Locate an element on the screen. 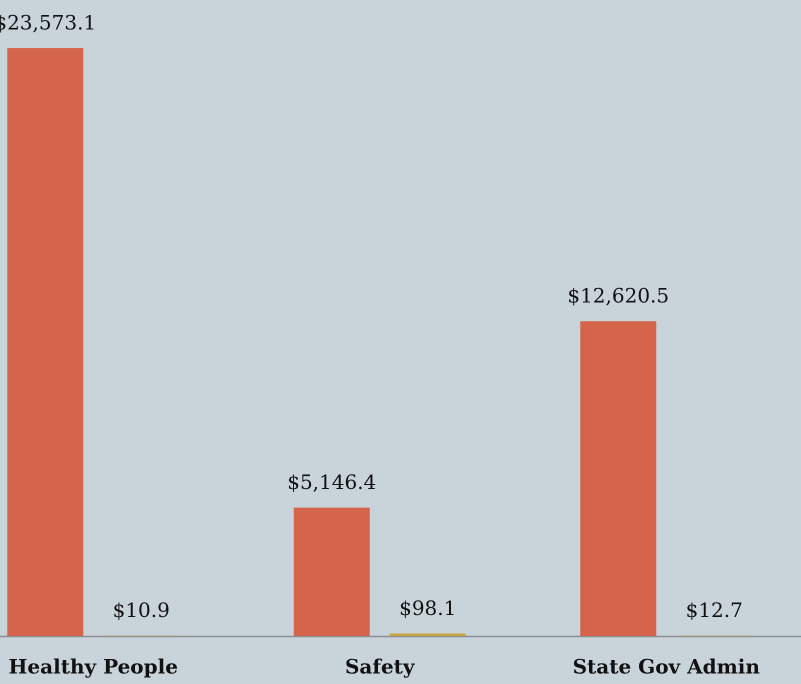 Image resolution: width=801 pixels, height=684 pixels. x-tick-label: Safety is located at coordinates (380, 667).